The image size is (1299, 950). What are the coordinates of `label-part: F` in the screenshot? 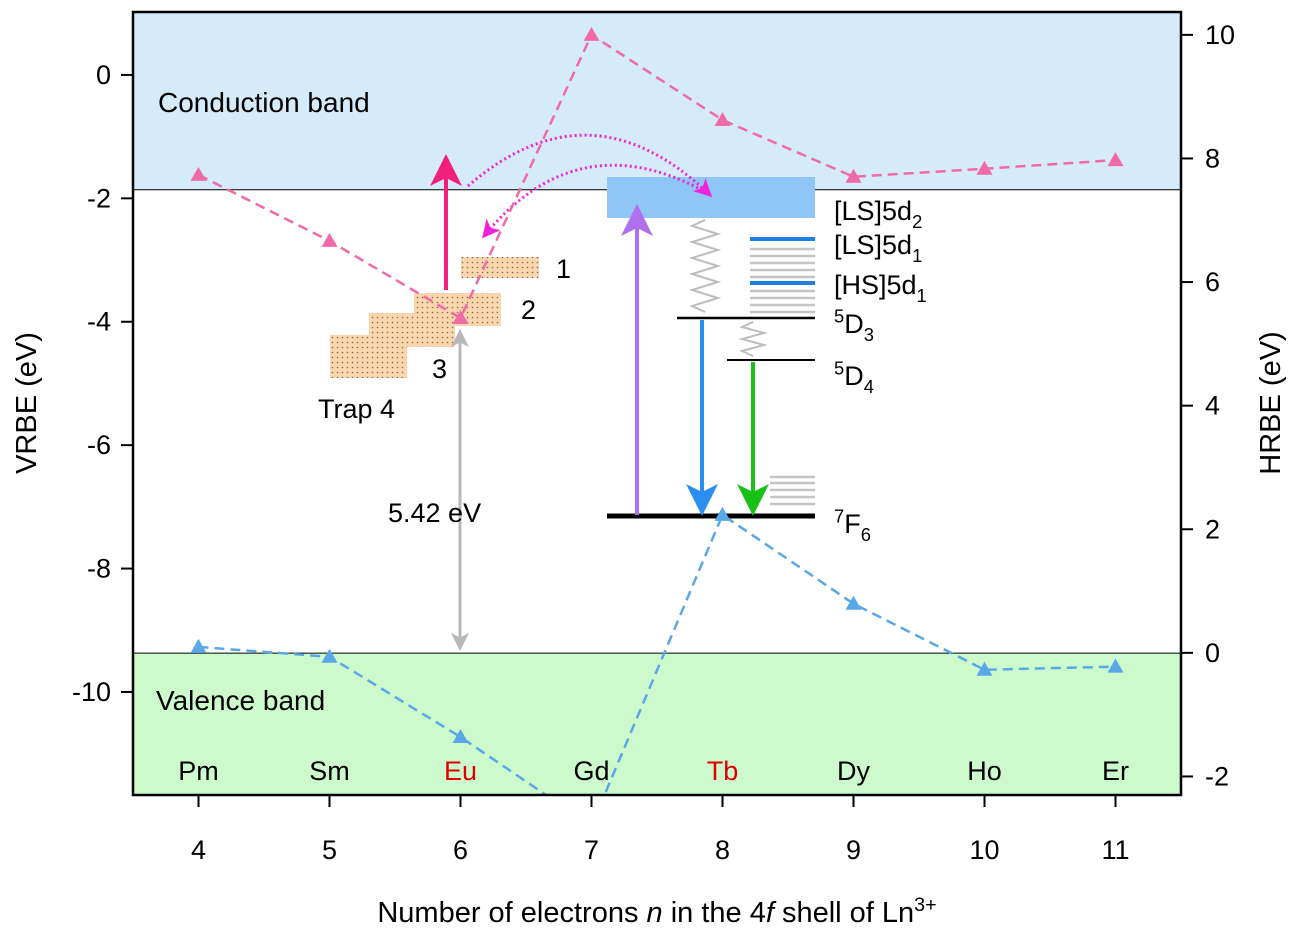 It's located at (852, 524).